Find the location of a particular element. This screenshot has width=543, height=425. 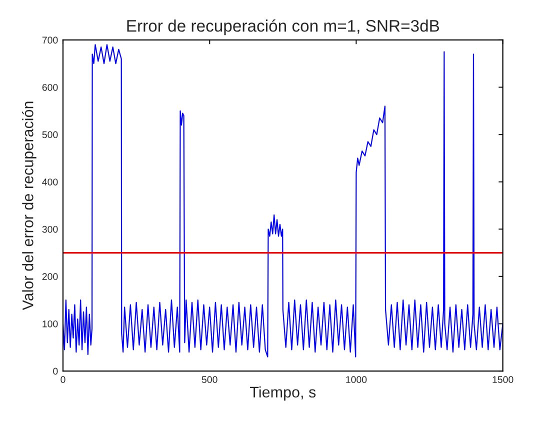

x-tick-label: 1000 is located at coordinates (356, 380).